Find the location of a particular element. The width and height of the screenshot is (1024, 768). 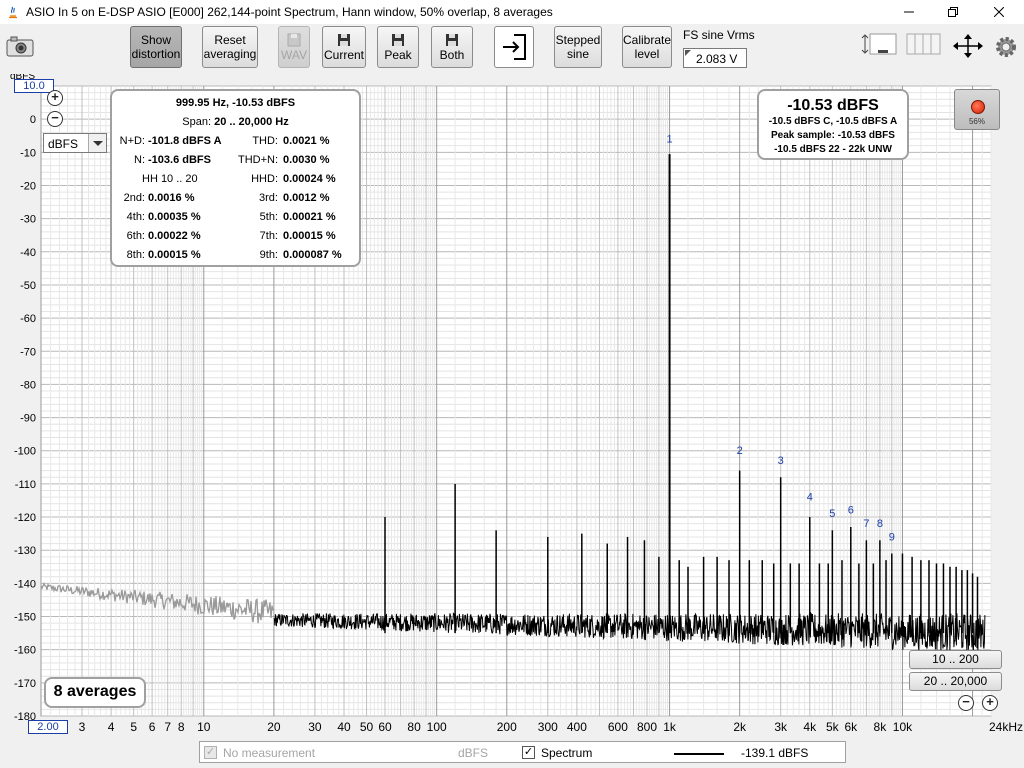

layout-toggle-button is located at coordinates (879, 45).